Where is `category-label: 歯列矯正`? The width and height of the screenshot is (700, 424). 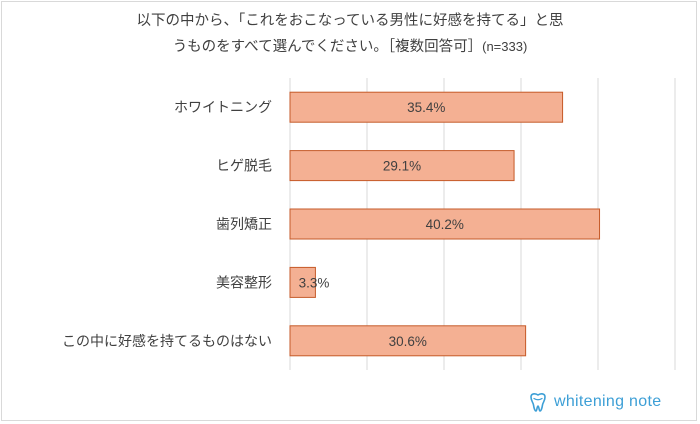 category-label: 歯列矯正 is located at coordinates (244, 225).